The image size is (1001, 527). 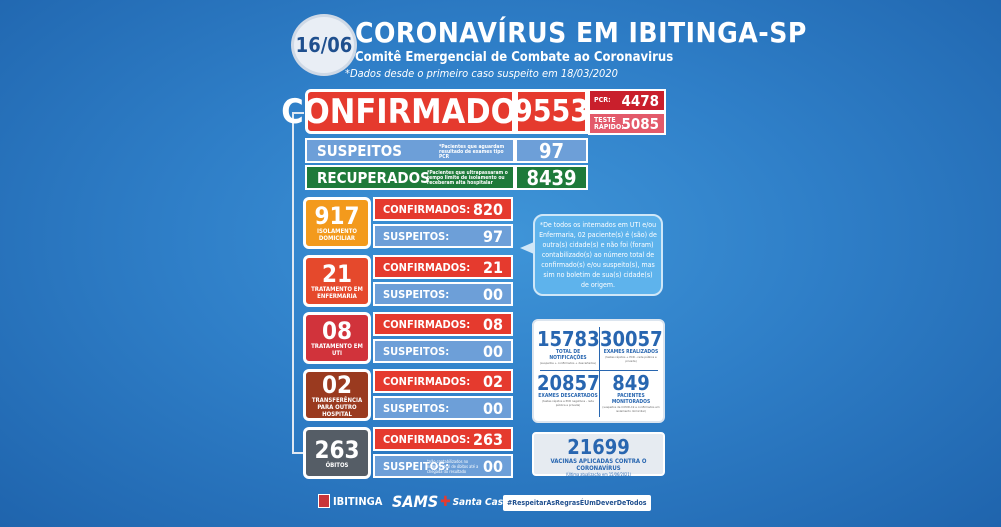 What do you see at coordinates (337, 216) in the screenshot?
I see `group-count: 917` at bounding box center [337, 216].